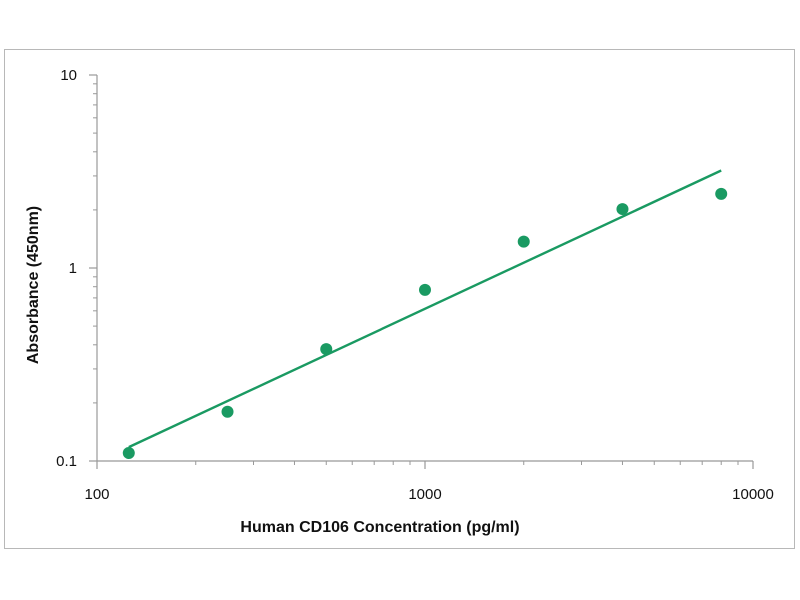 The image size is (800, 600). I want to click on x-axis-title: Human CD106 Concentration (pg/ml), so click(379, 527).